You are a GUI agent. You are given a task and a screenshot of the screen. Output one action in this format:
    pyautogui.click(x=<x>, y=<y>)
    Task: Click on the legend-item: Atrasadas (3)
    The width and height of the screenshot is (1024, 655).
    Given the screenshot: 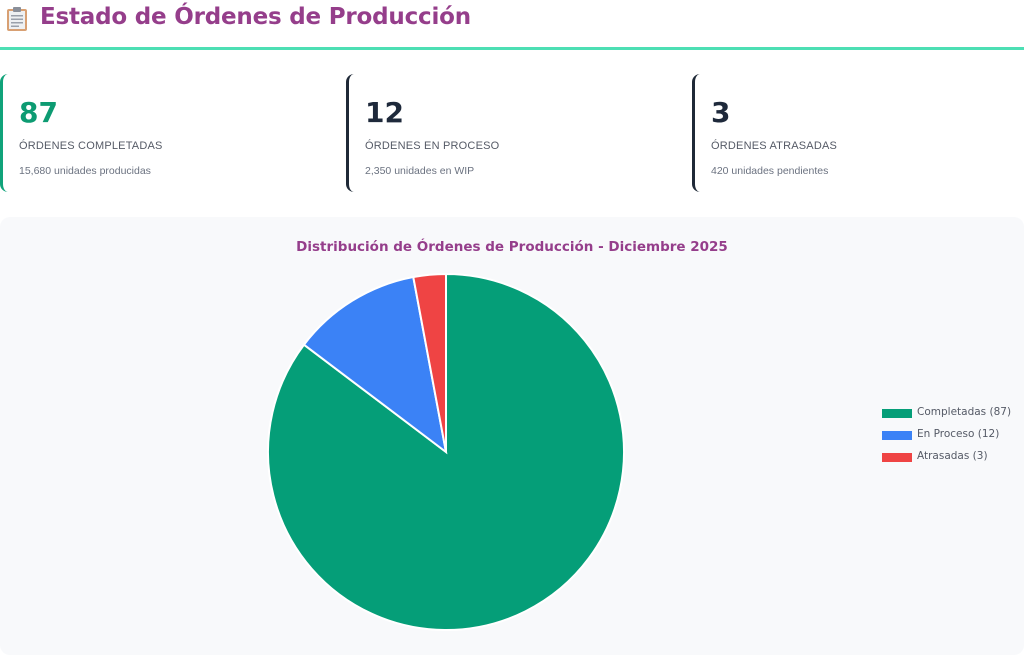 What is the action you would take?
    pyautogui.click(x=953, y=461)
    